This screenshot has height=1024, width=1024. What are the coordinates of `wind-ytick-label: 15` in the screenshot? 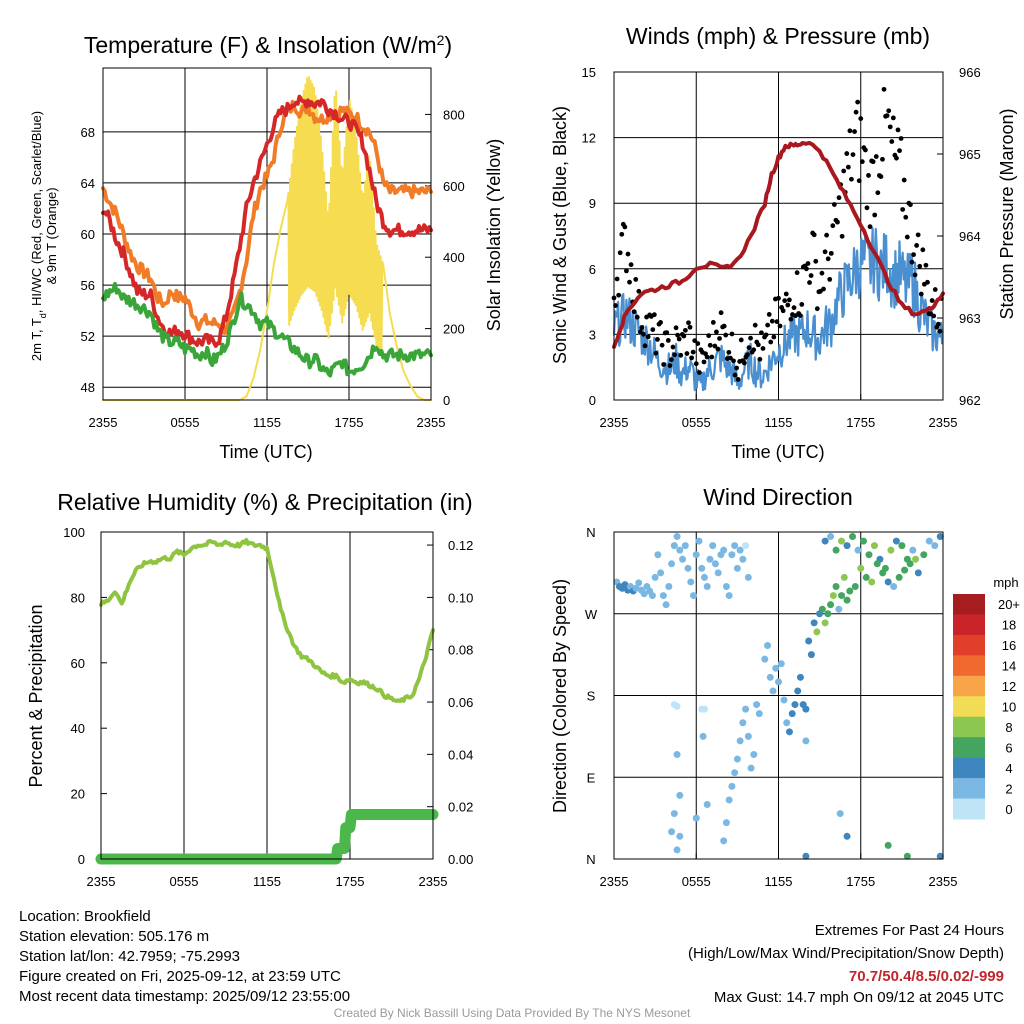 It's located at (589, 72).